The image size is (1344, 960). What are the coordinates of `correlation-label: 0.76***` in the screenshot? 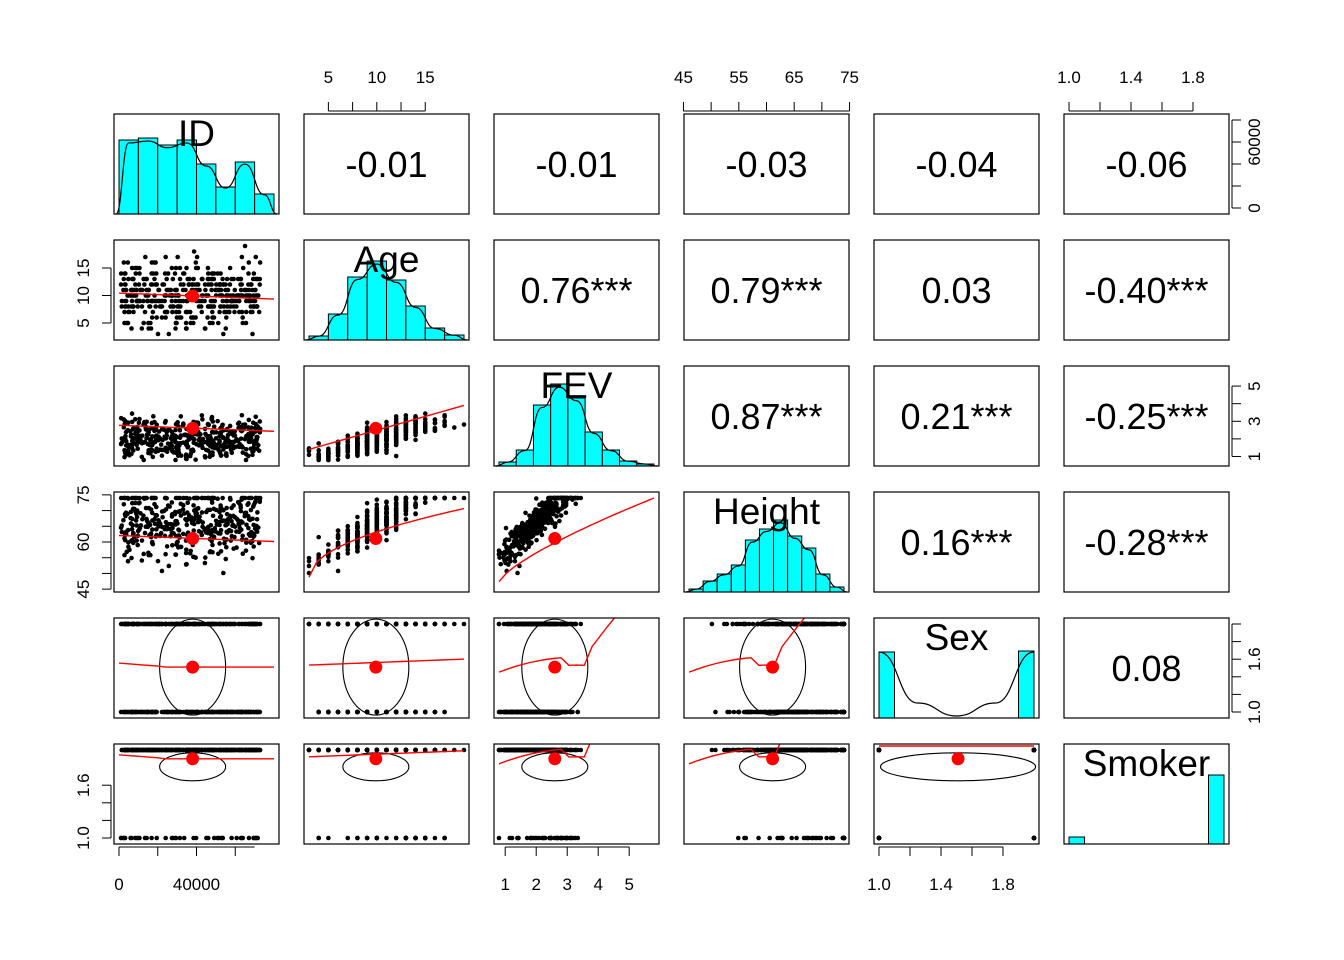 It's located at (576, 290).